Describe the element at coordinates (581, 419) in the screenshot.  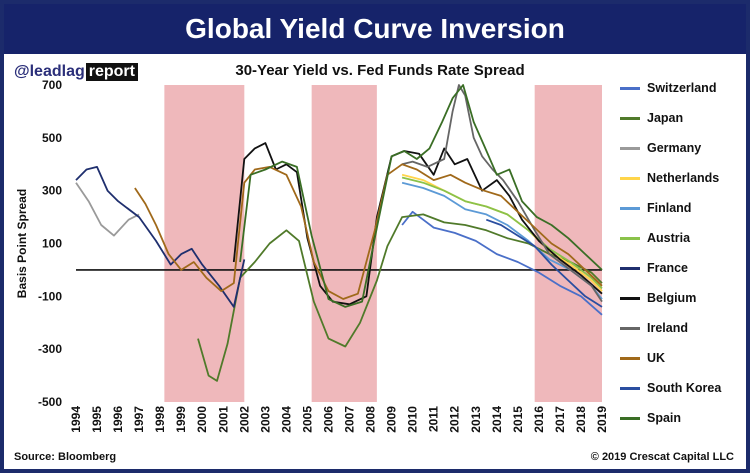
I see `x-tick-label-24: 2018` at that location.